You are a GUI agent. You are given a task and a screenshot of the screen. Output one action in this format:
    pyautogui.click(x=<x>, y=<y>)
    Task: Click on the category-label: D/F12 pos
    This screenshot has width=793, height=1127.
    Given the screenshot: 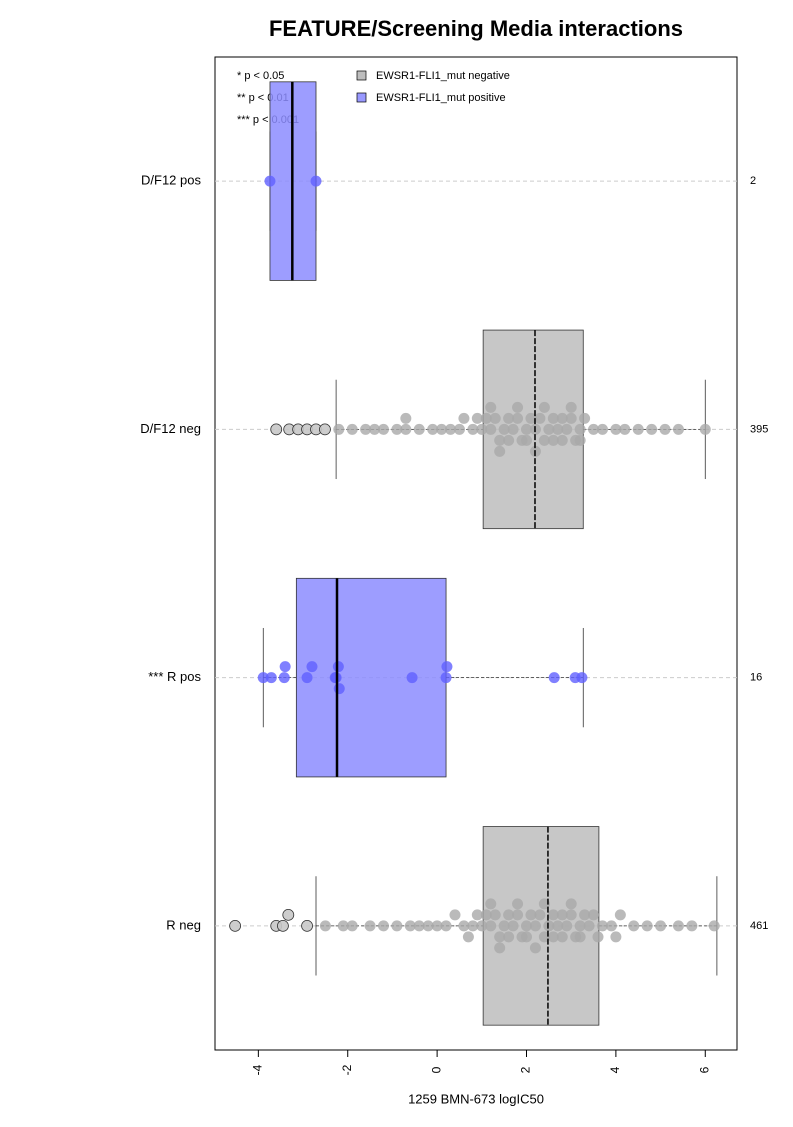 What is the action you would take?
    pyautogui.click(x=171, y=180)
    